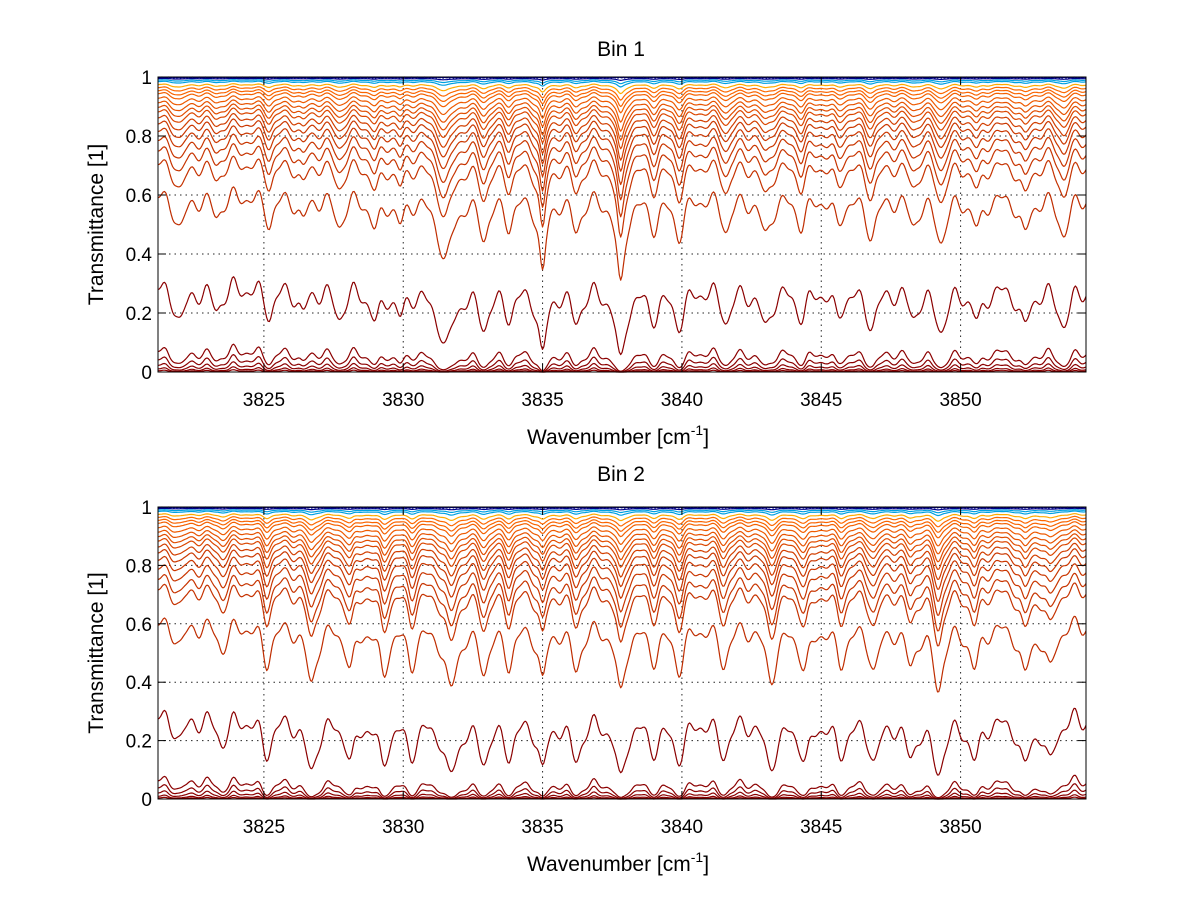  Describe the element at coordinates (621, 49) in the screenshot. I see `subplot-title: Bin 1` at that location.